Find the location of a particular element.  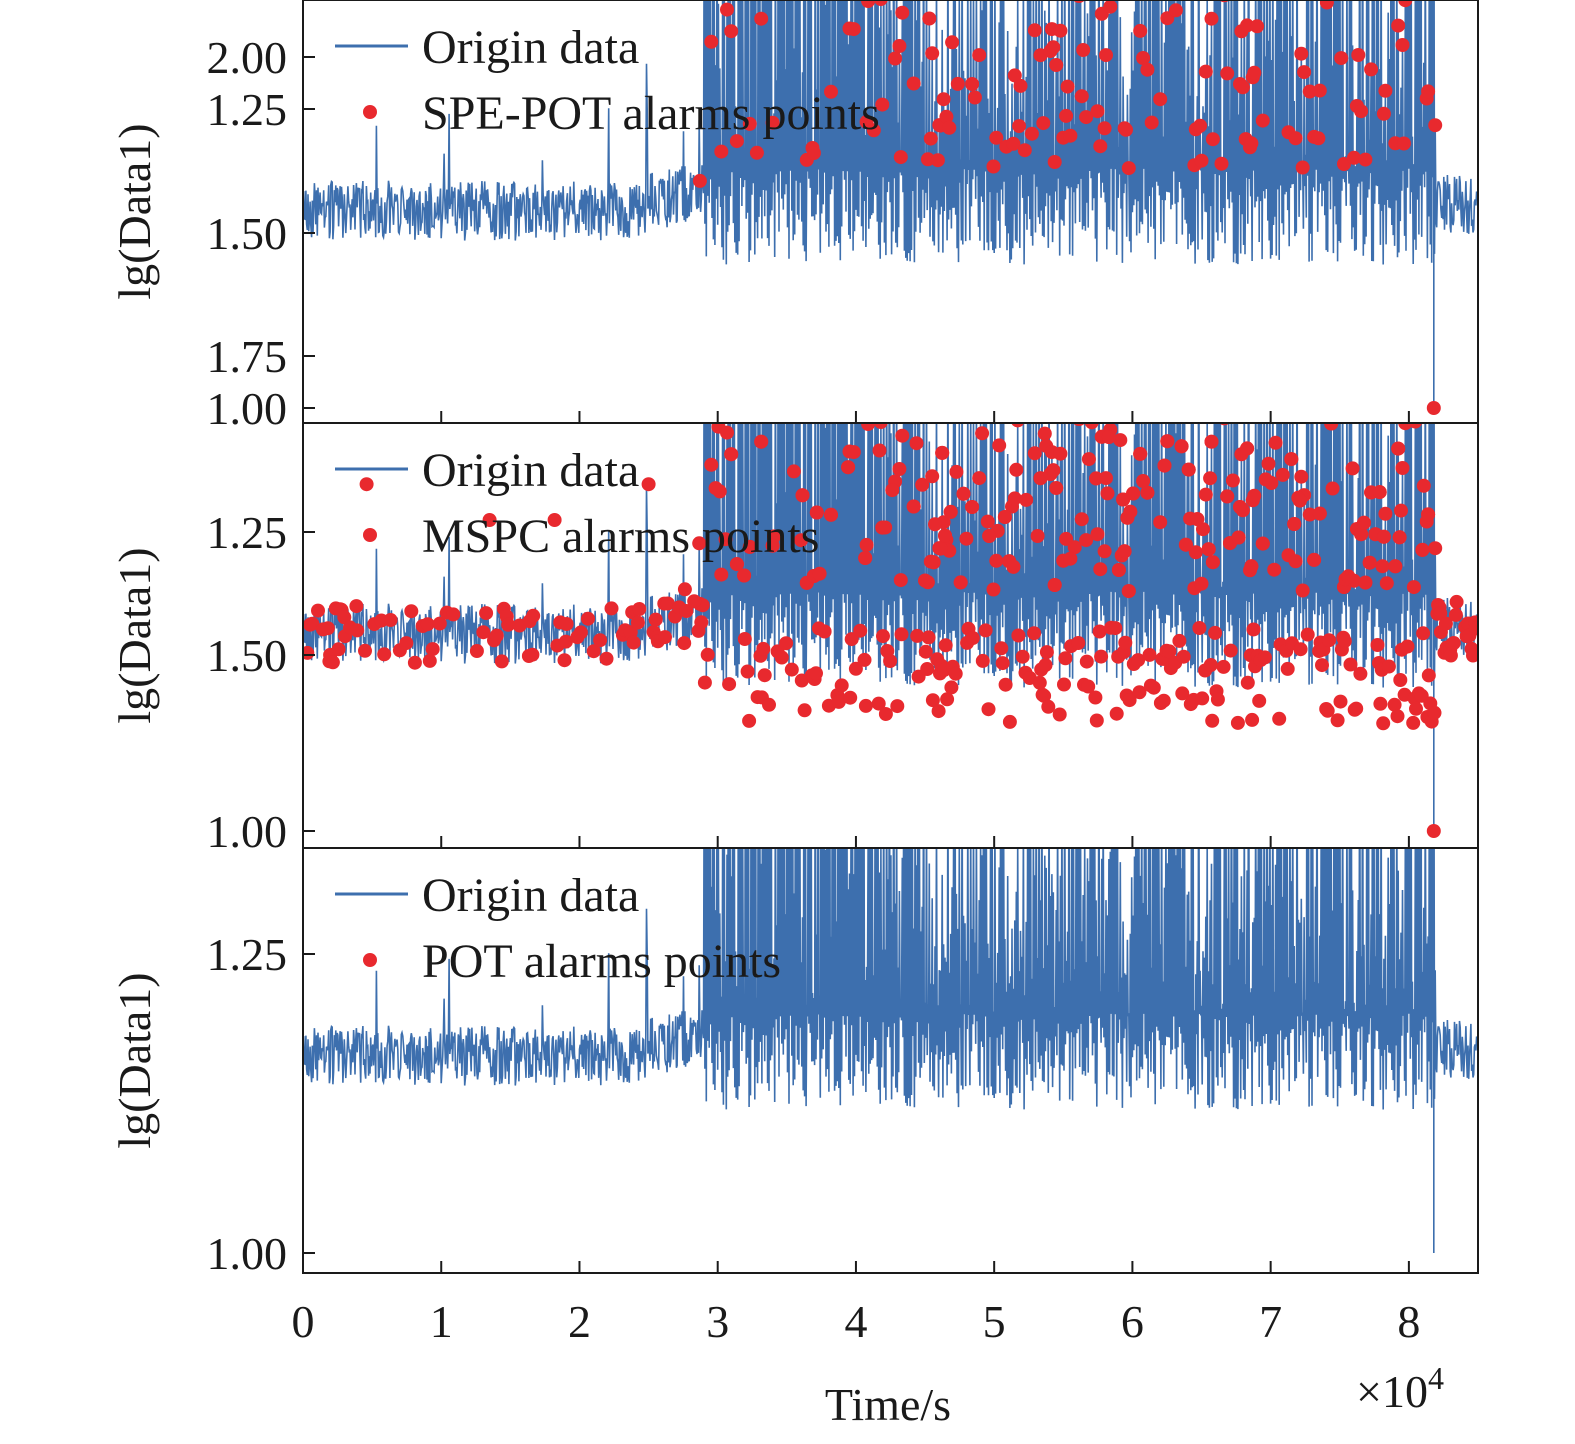

x-tick-label: 4 is located at coordinates (855, 1321).